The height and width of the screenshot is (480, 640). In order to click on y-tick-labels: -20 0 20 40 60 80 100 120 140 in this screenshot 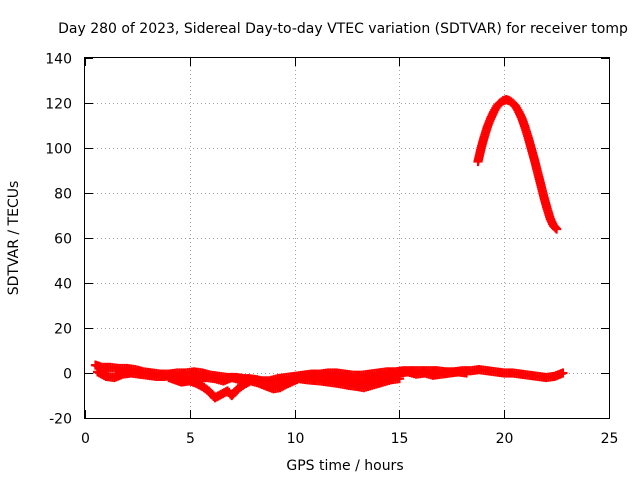, I will do `click(58, 240)`.